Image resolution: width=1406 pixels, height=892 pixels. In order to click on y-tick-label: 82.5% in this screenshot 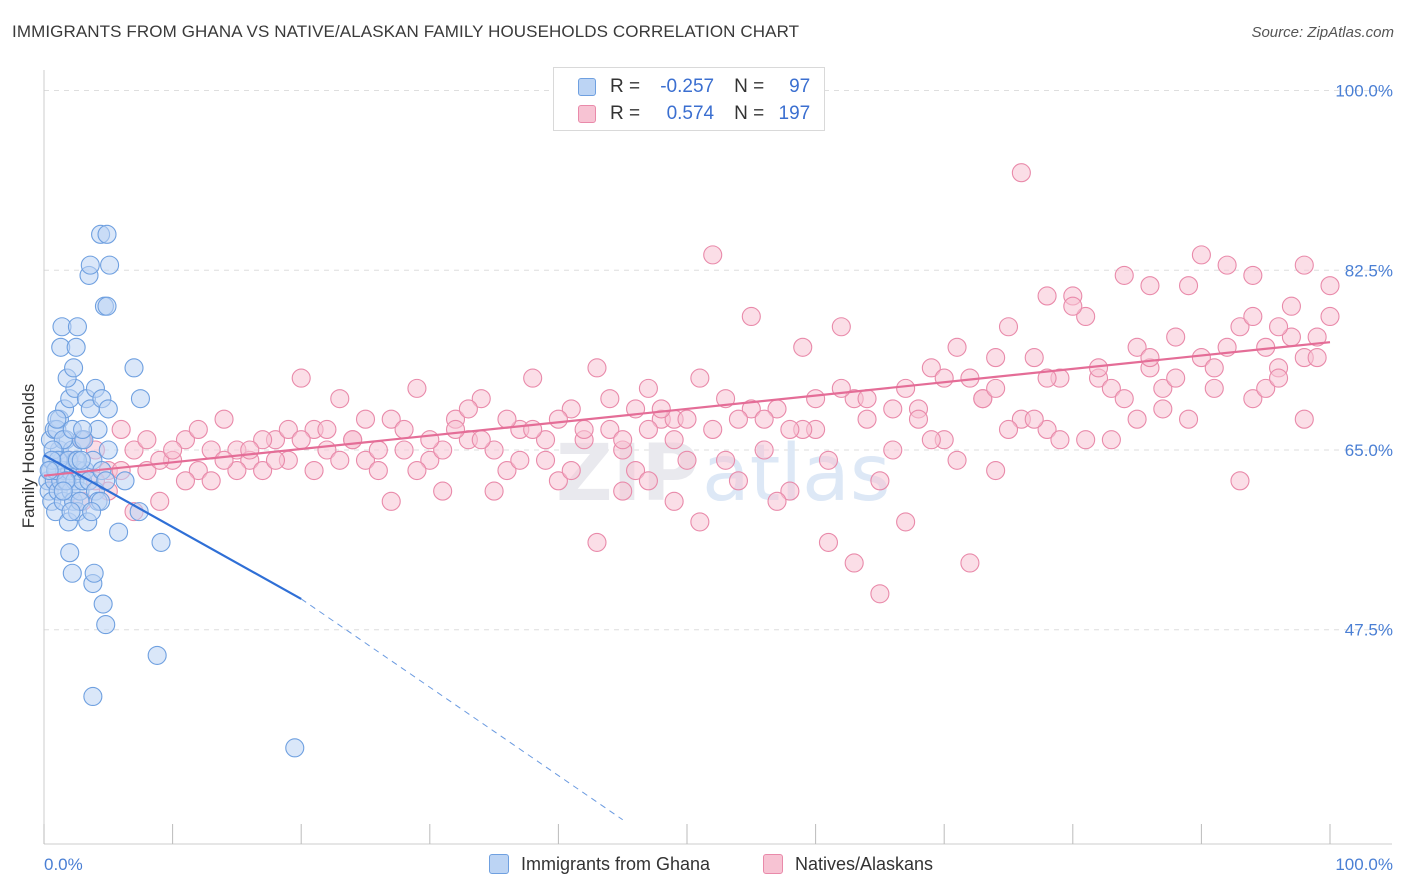, I will do `click(1369, 270)`.